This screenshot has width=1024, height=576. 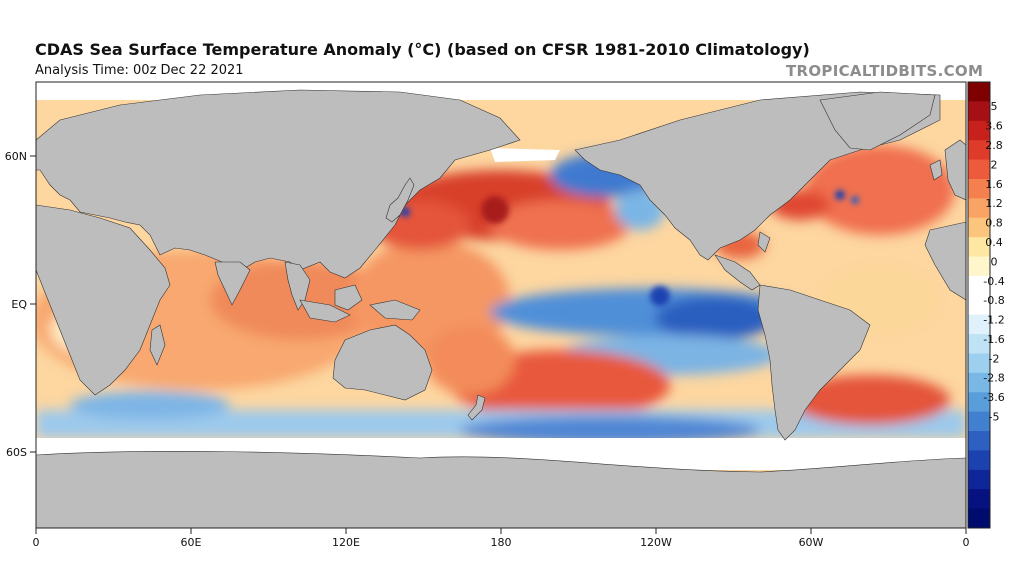 I want to click on lon-label-0-right: 0, so click(x=966, y=542).